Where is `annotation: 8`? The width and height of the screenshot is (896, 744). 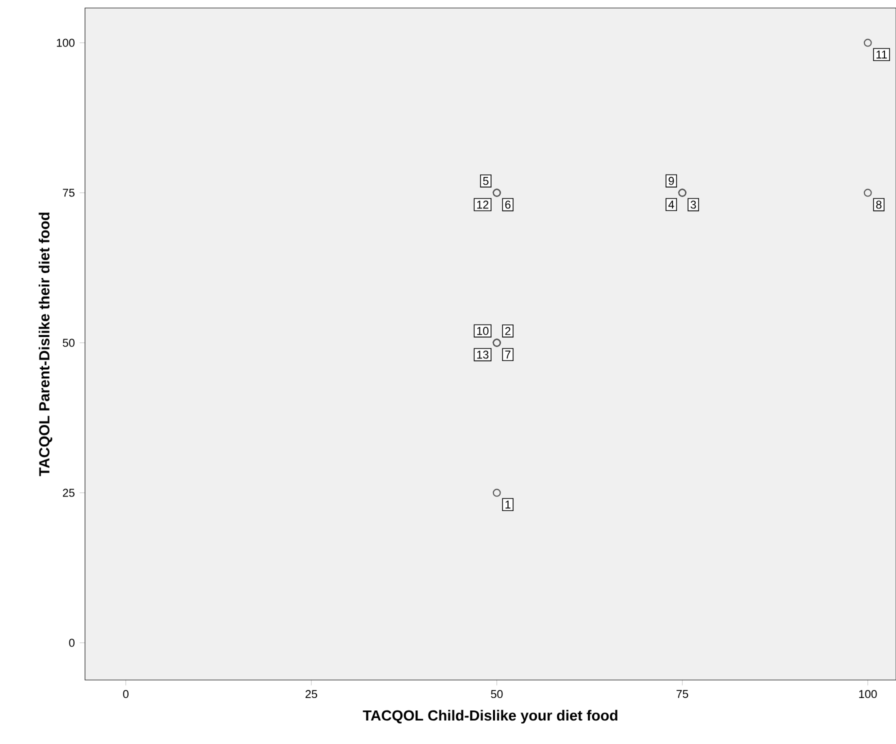
annotation: 8 is located at coordinates (879, 204).